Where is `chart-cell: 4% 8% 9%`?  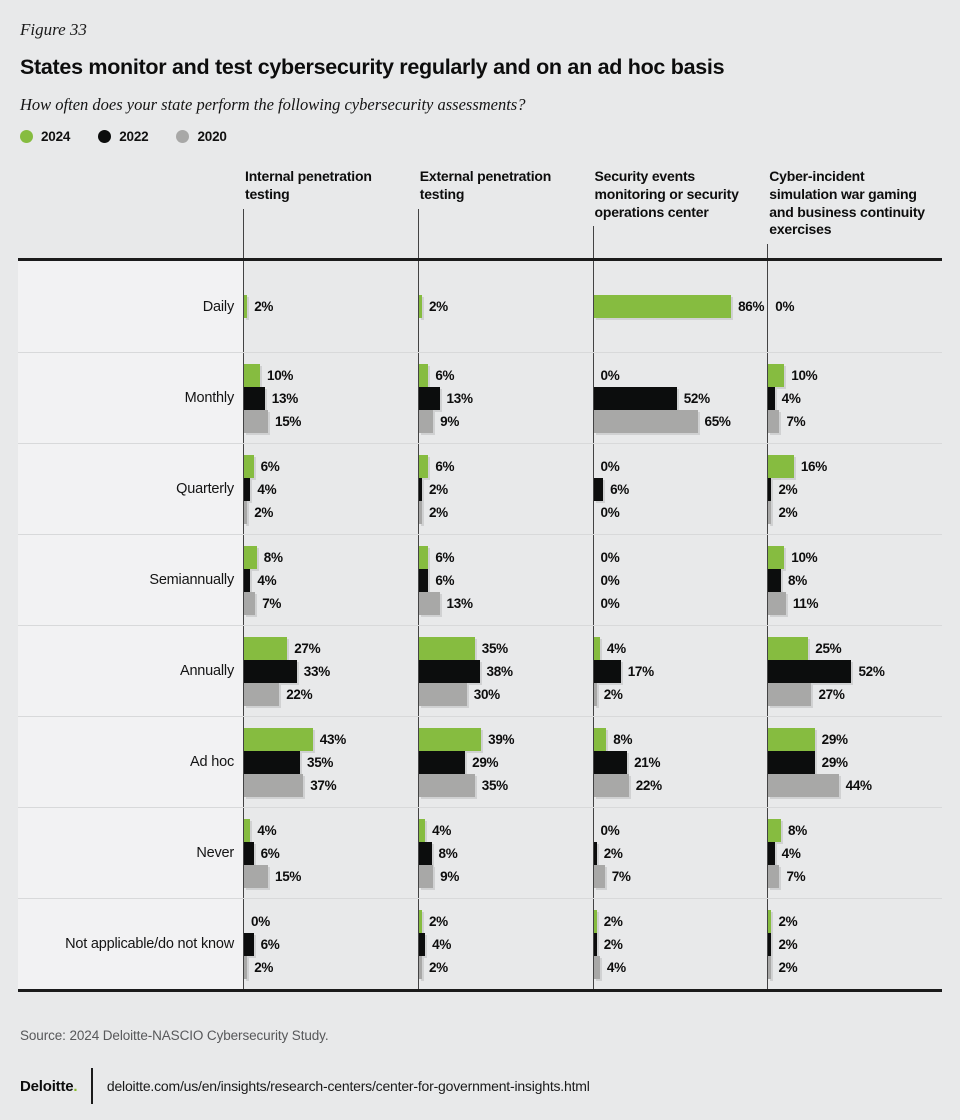 chart-cell: 4% 8% 9% is located at coordinates (505, 853).